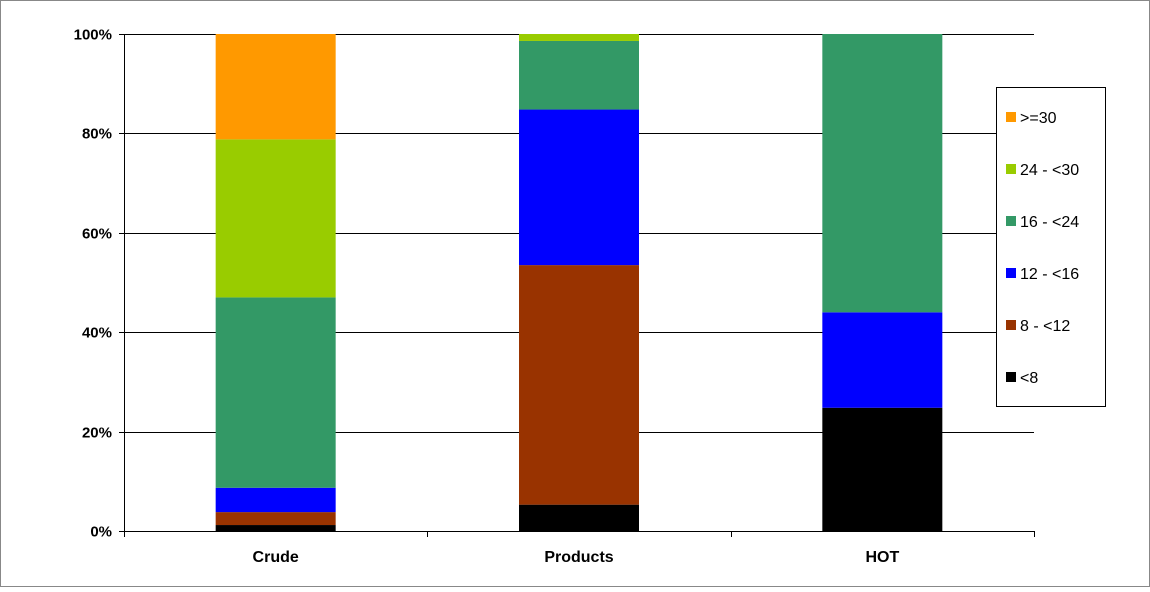  Describe the element at coordinates (1049, 274) in the screenshot. I see `legend-label: 12 - <16` at that location.